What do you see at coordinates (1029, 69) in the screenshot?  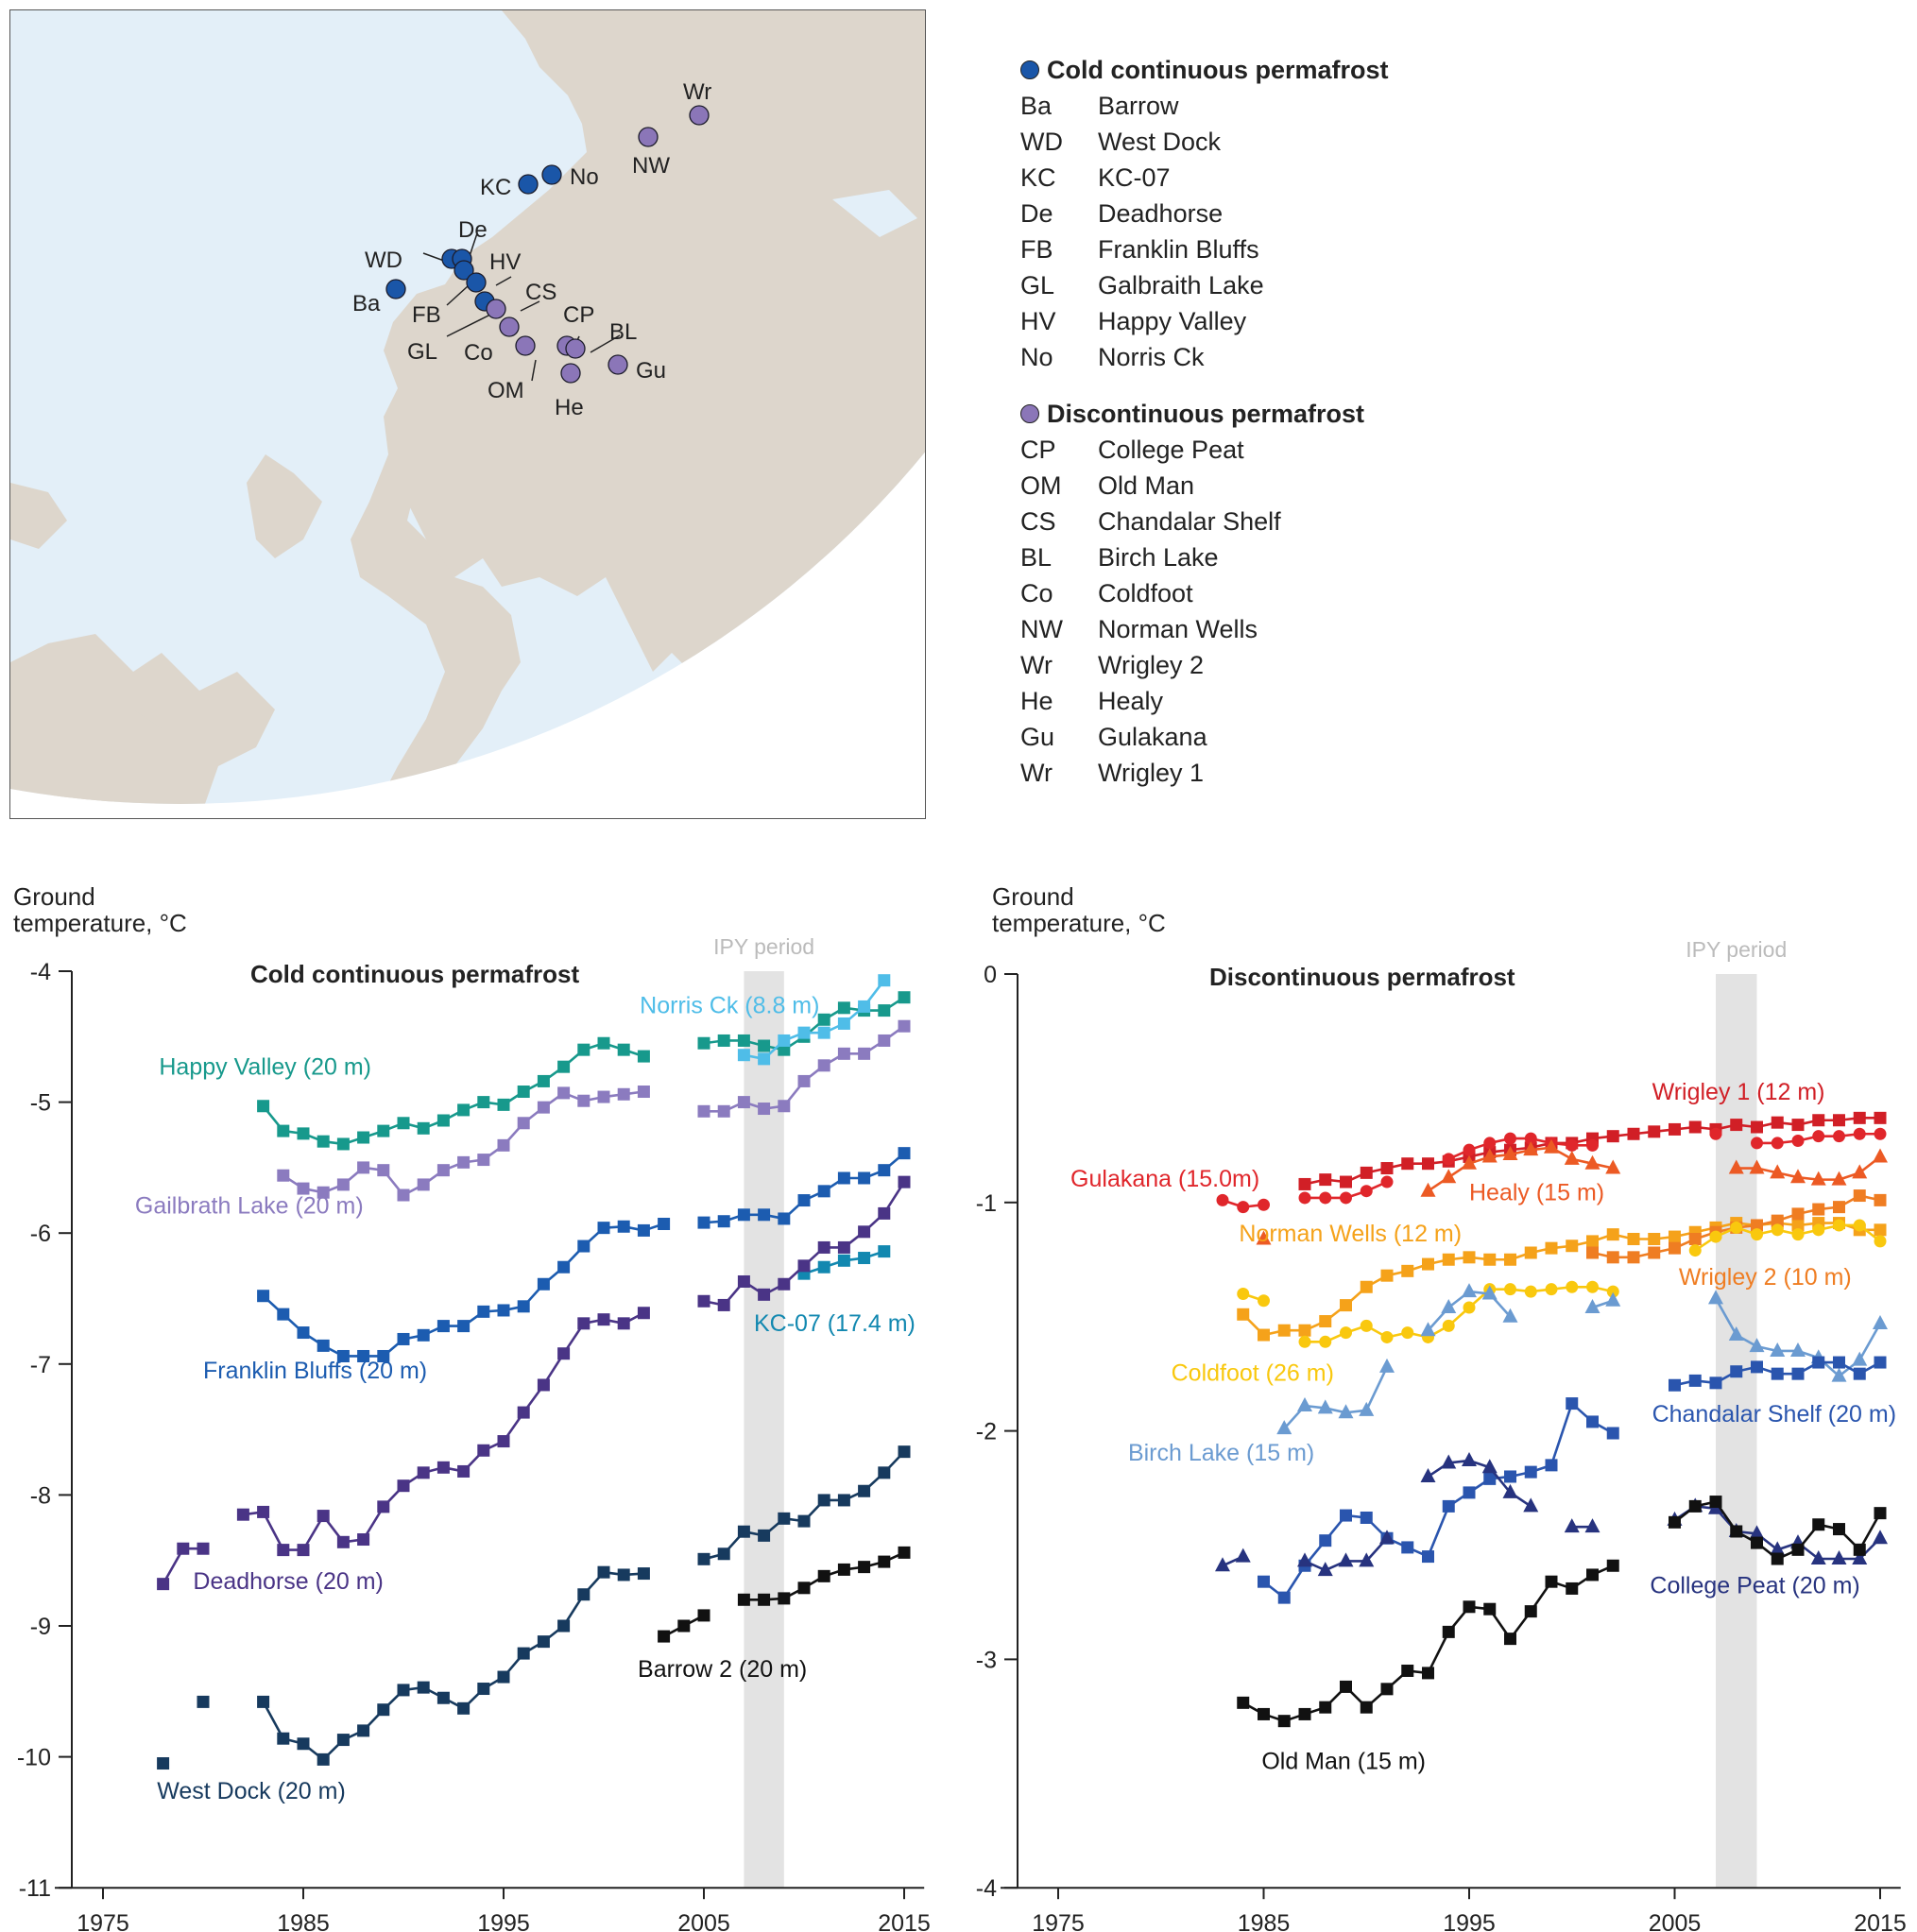 I see `legend-dot-icon` at bounding box center [1029, 69].